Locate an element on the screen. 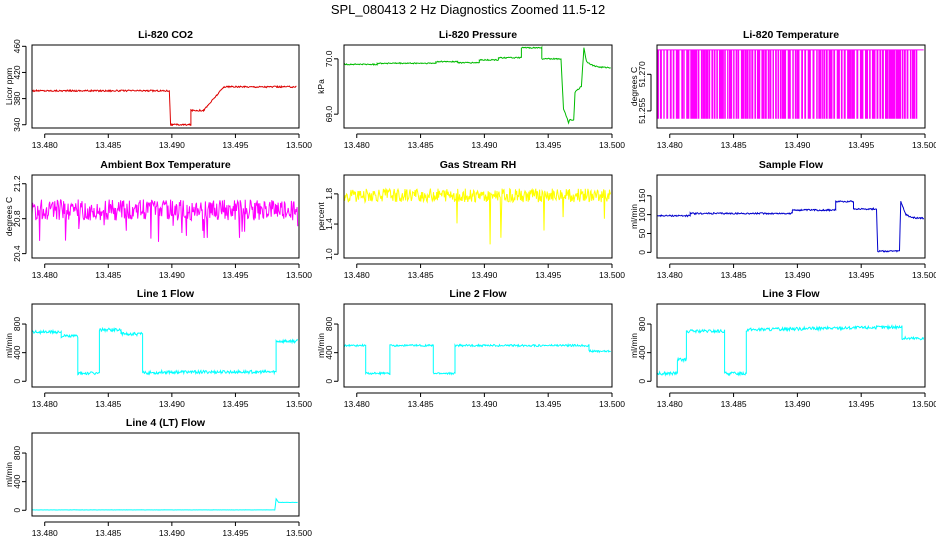 The height and width of the screenshot is (540, 936). y-tick-label: 1.0 is located at coordinates (329, 254).